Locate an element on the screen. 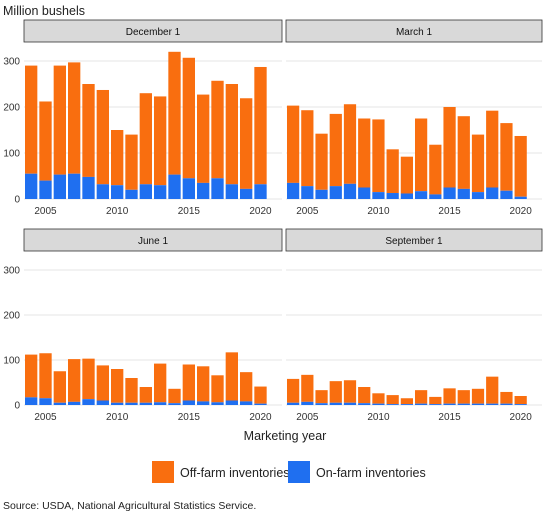  y-tick-label: 0 is located at coordinates (17, 406).